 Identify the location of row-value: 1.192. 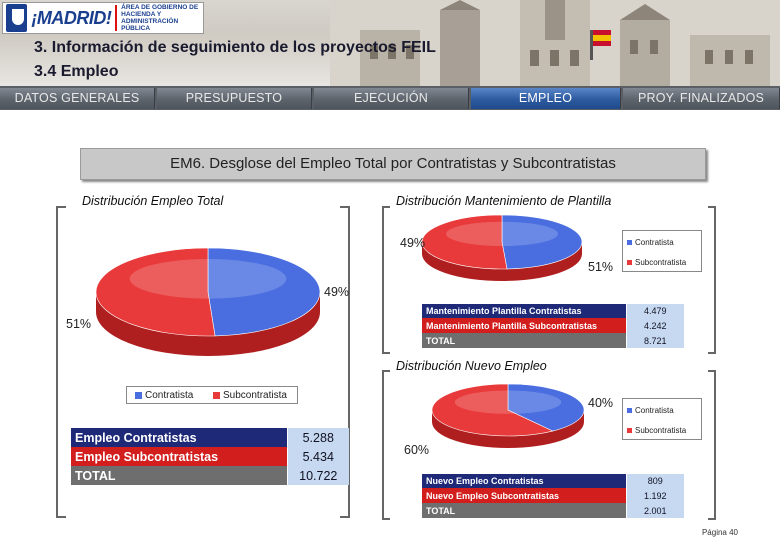
(654, 495).